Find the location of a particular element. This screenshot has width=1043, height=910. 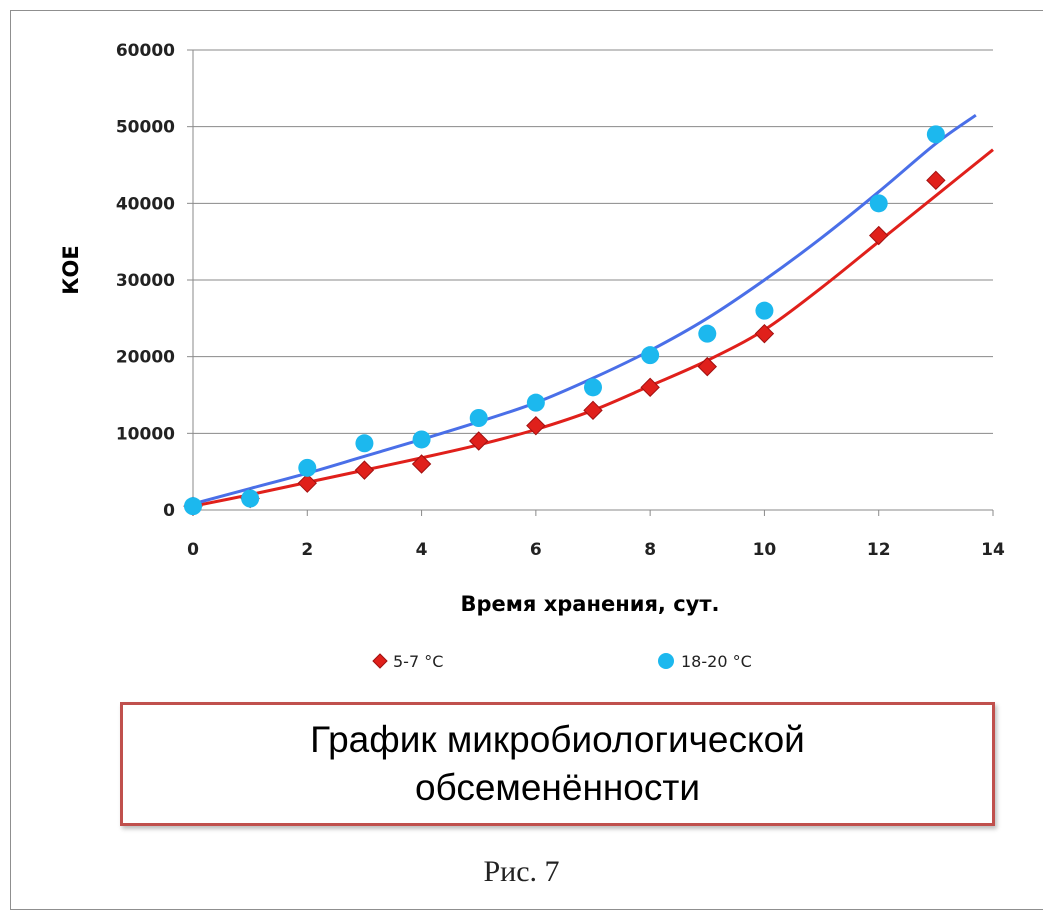

x-axis-title: Время хранения, сут. is located at coordinates (589, 604).